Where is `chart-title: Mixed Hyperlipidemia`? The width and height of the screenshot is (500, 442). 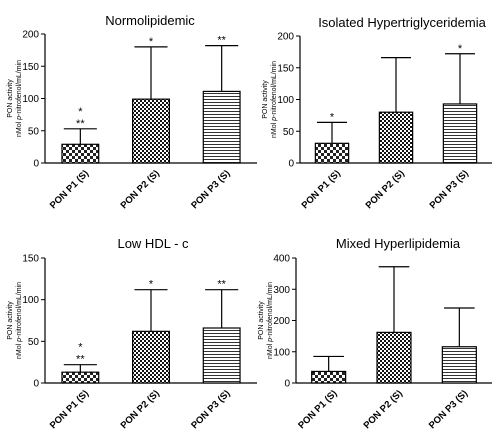
chart-title: Mixed Hyperlipidemia is located at coordinates (398, 243).